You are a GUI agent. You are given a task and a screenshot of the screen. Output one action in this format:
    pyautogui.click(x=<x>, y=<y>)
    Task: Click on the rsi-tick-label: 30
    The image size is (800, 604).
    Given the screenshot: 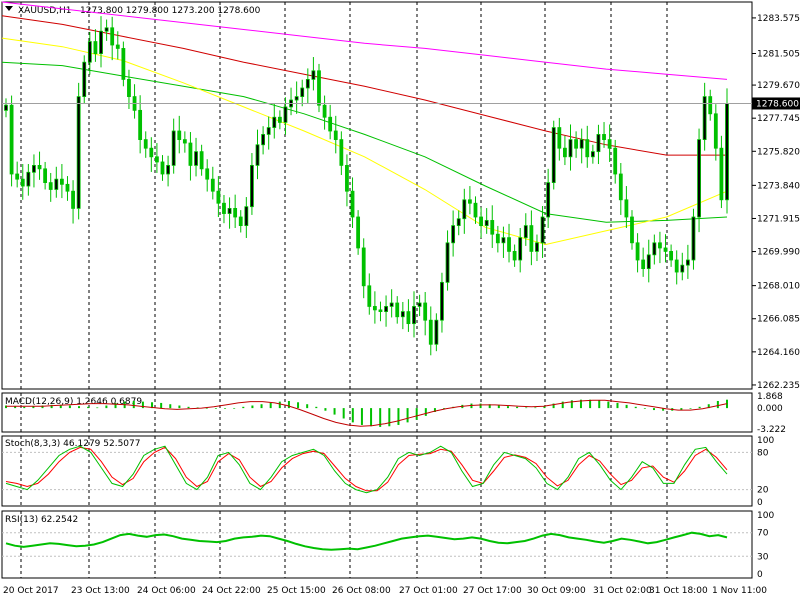 What is the action you would take?
    pyautogui.click(x=763, y=557)
    